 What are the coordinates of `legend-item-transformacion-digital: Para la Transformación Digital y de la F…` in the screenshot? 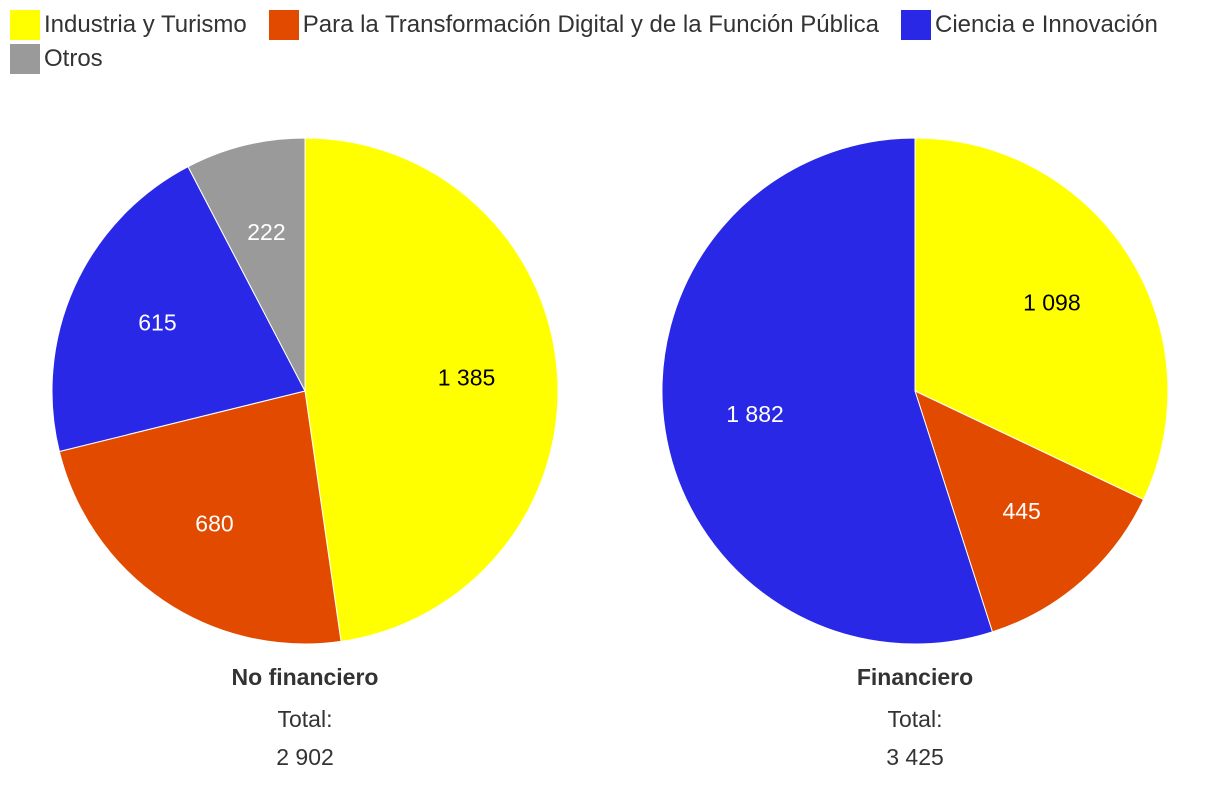 It's located at (574, 25).